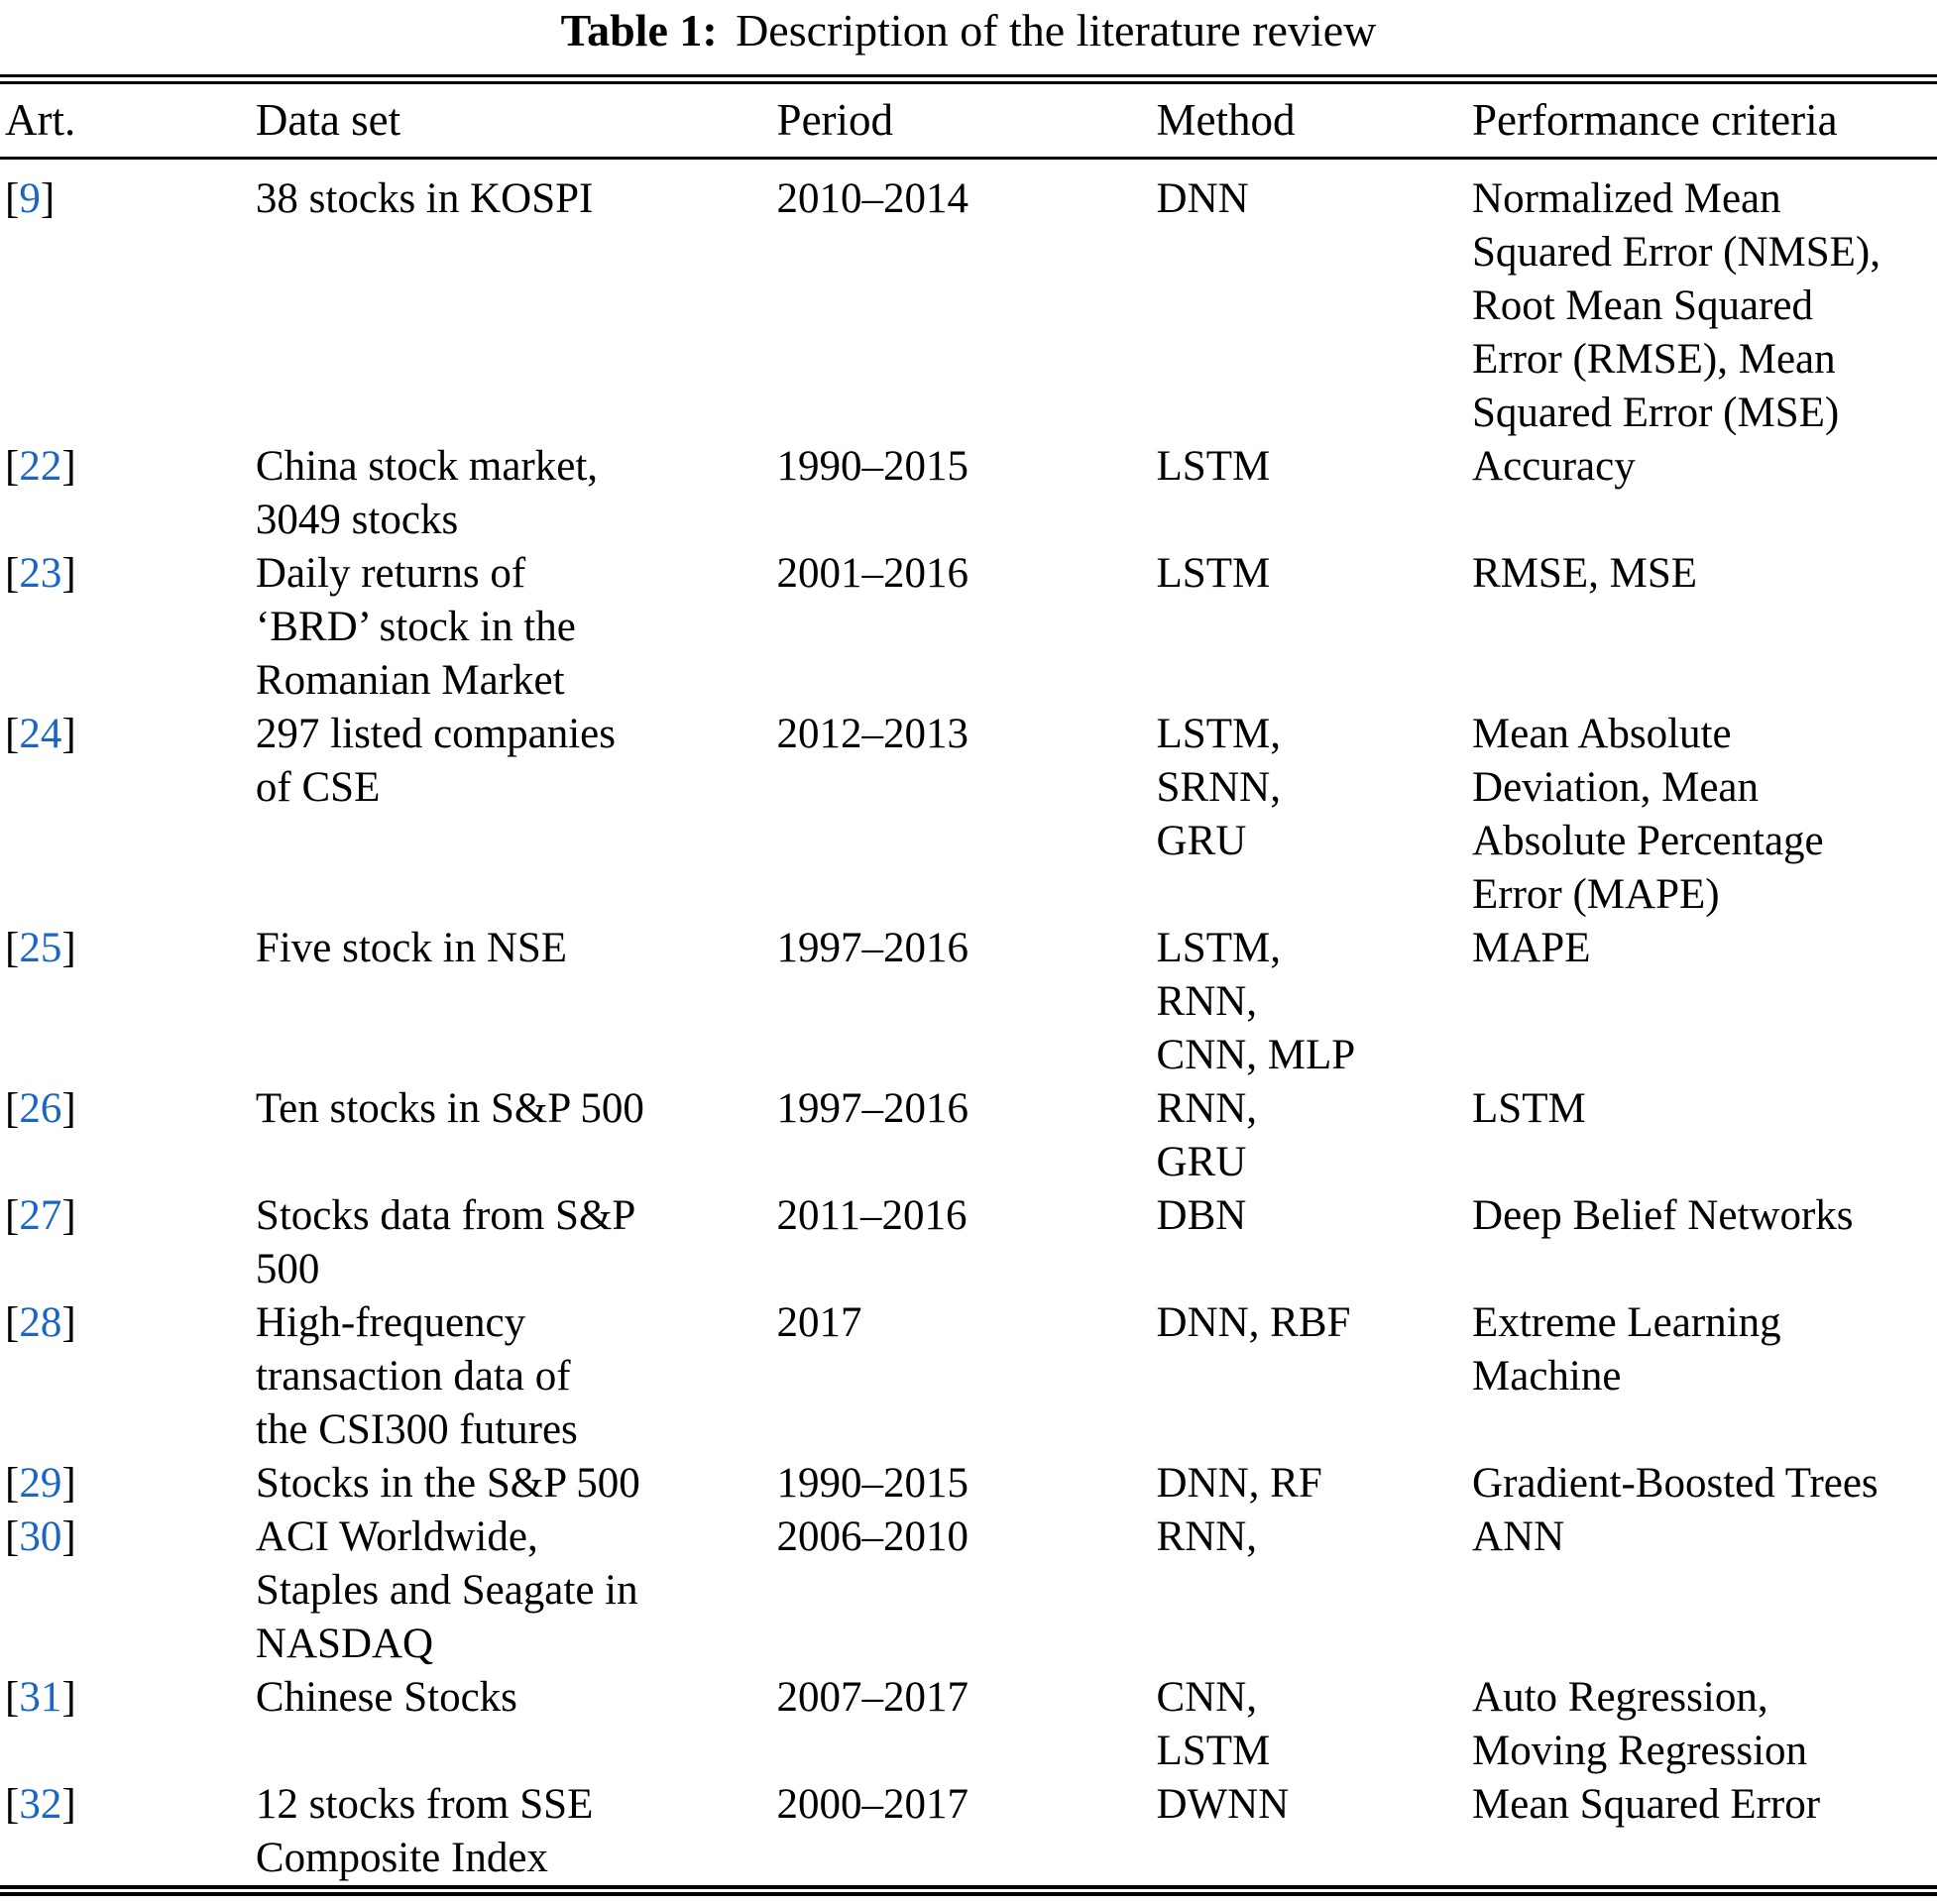  I want to click on art-cell: [25], so click(128, 1002).